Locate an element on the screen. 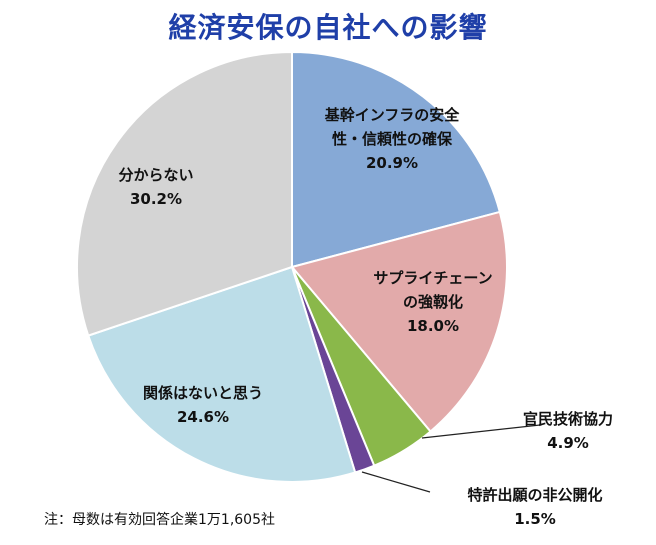  slice-value-label: 18.0% is located at coordinates (433, 326).